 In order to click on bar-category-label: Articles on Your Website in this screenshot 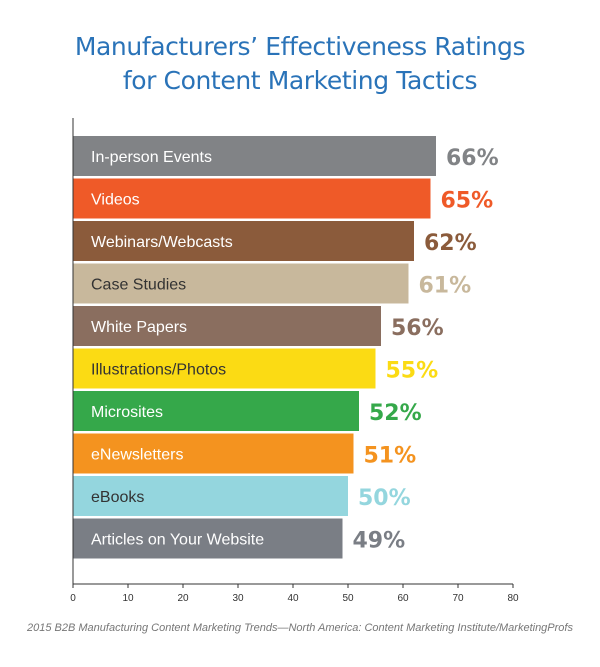, I will do `click(177, 540)`.